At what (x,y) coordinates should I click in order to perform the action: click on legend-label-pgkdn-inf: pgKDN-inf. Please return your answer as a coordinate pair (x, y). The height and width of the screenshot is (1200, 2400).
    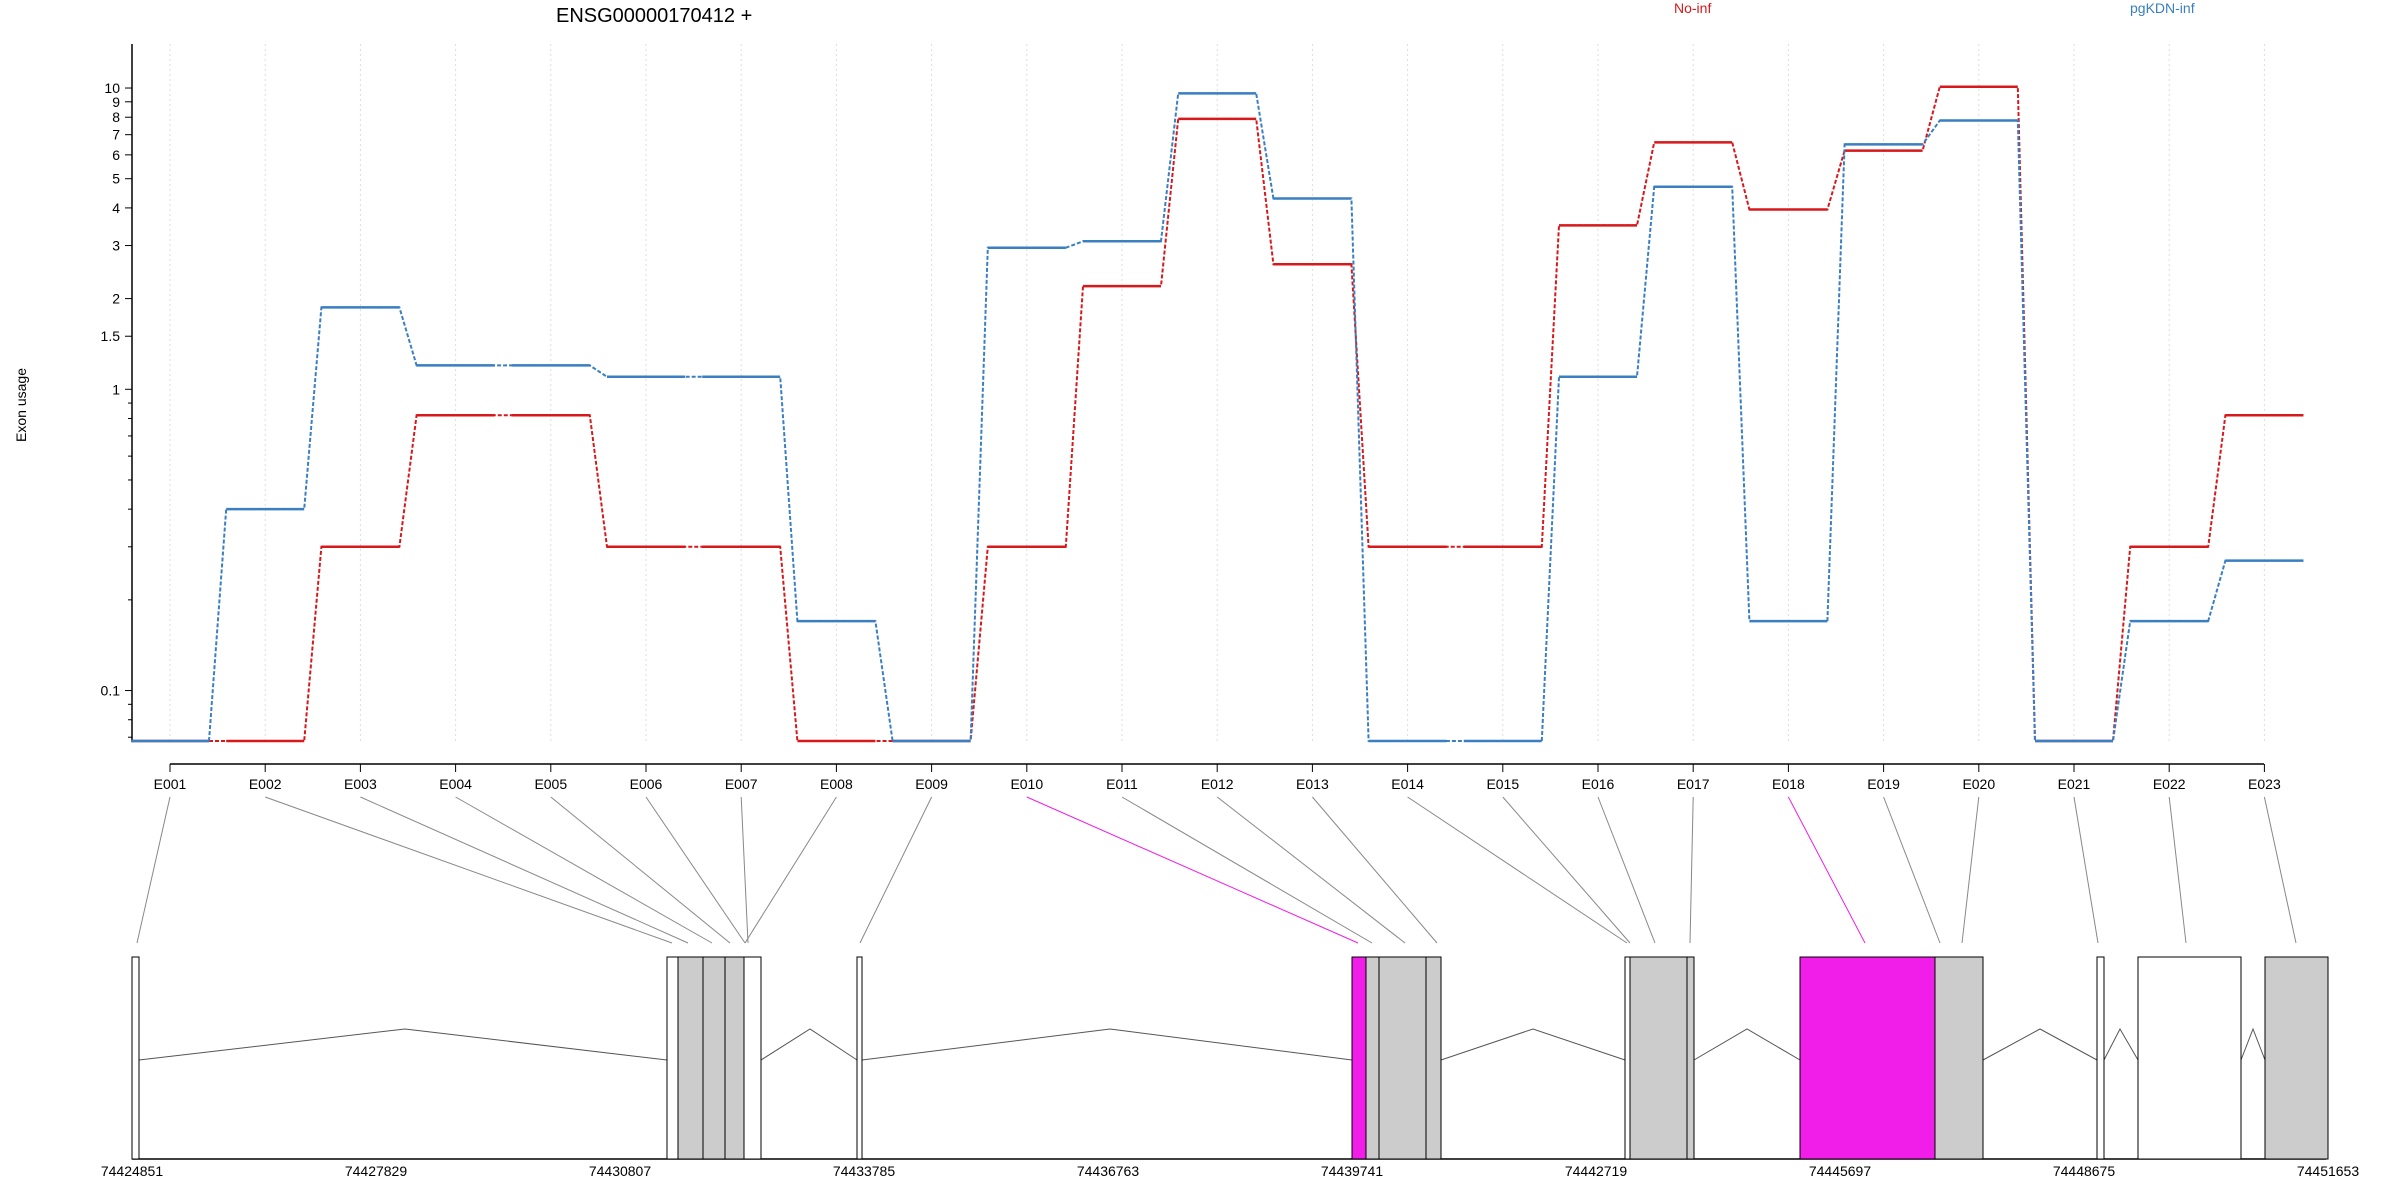
    Looking at the image, I should click on (2162, 8).